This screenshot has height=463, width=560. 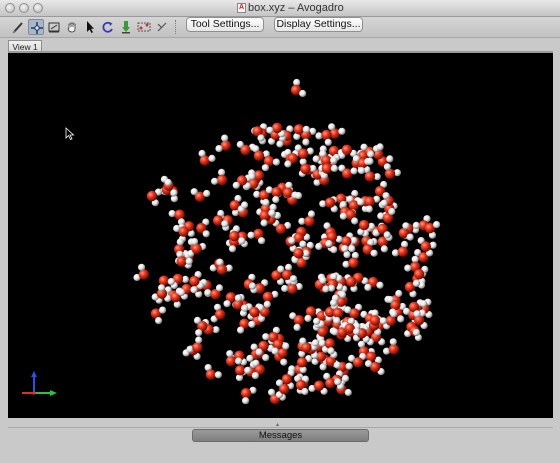 I want to click on bond-centric-tool-button, so click(x=54, y=27).